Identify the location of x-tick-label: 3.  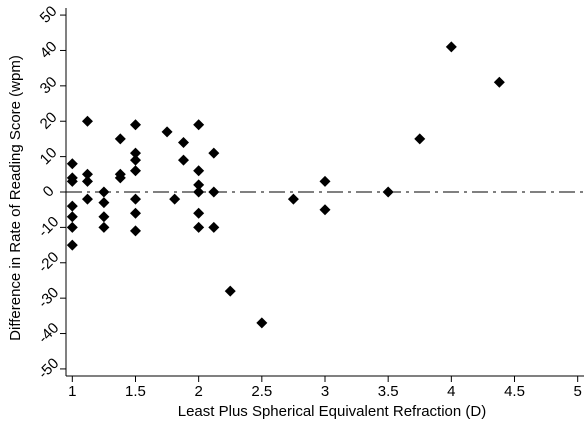
(325, 391).